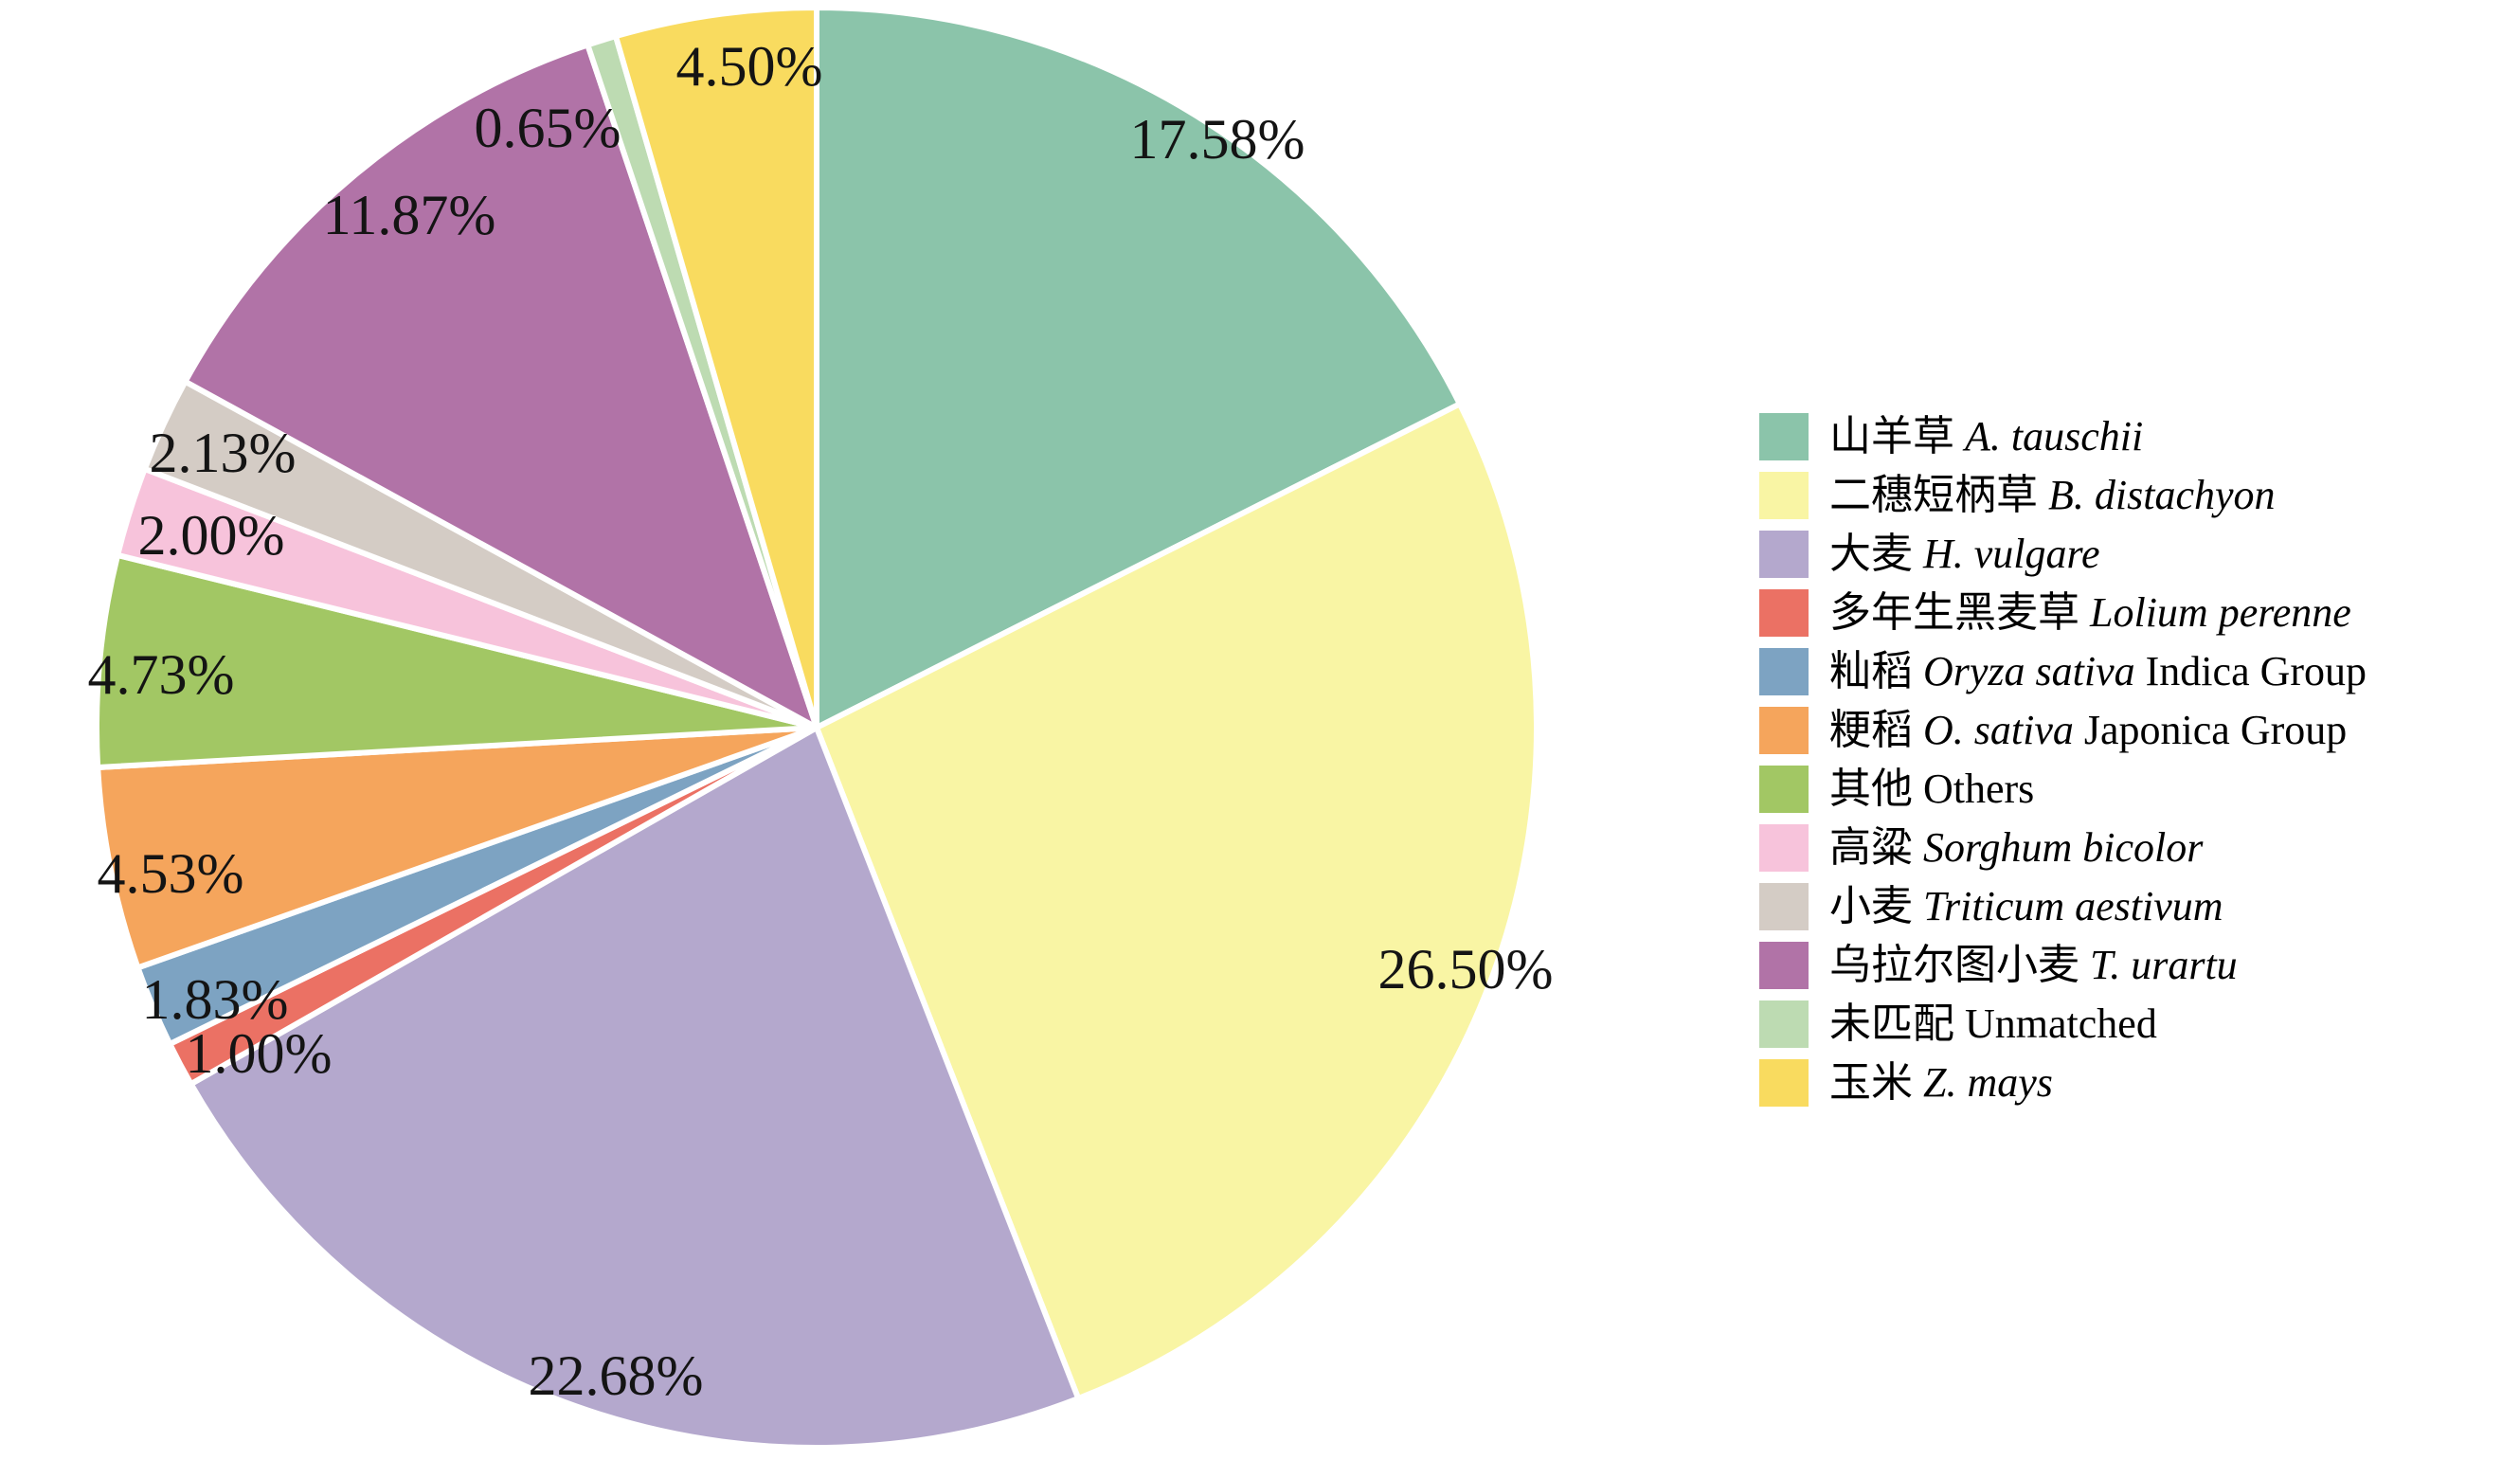  Describe the element at coordinates (1871, 554) in the screenshot. I see `legend-label-part-cjk: 大麦` at that location.